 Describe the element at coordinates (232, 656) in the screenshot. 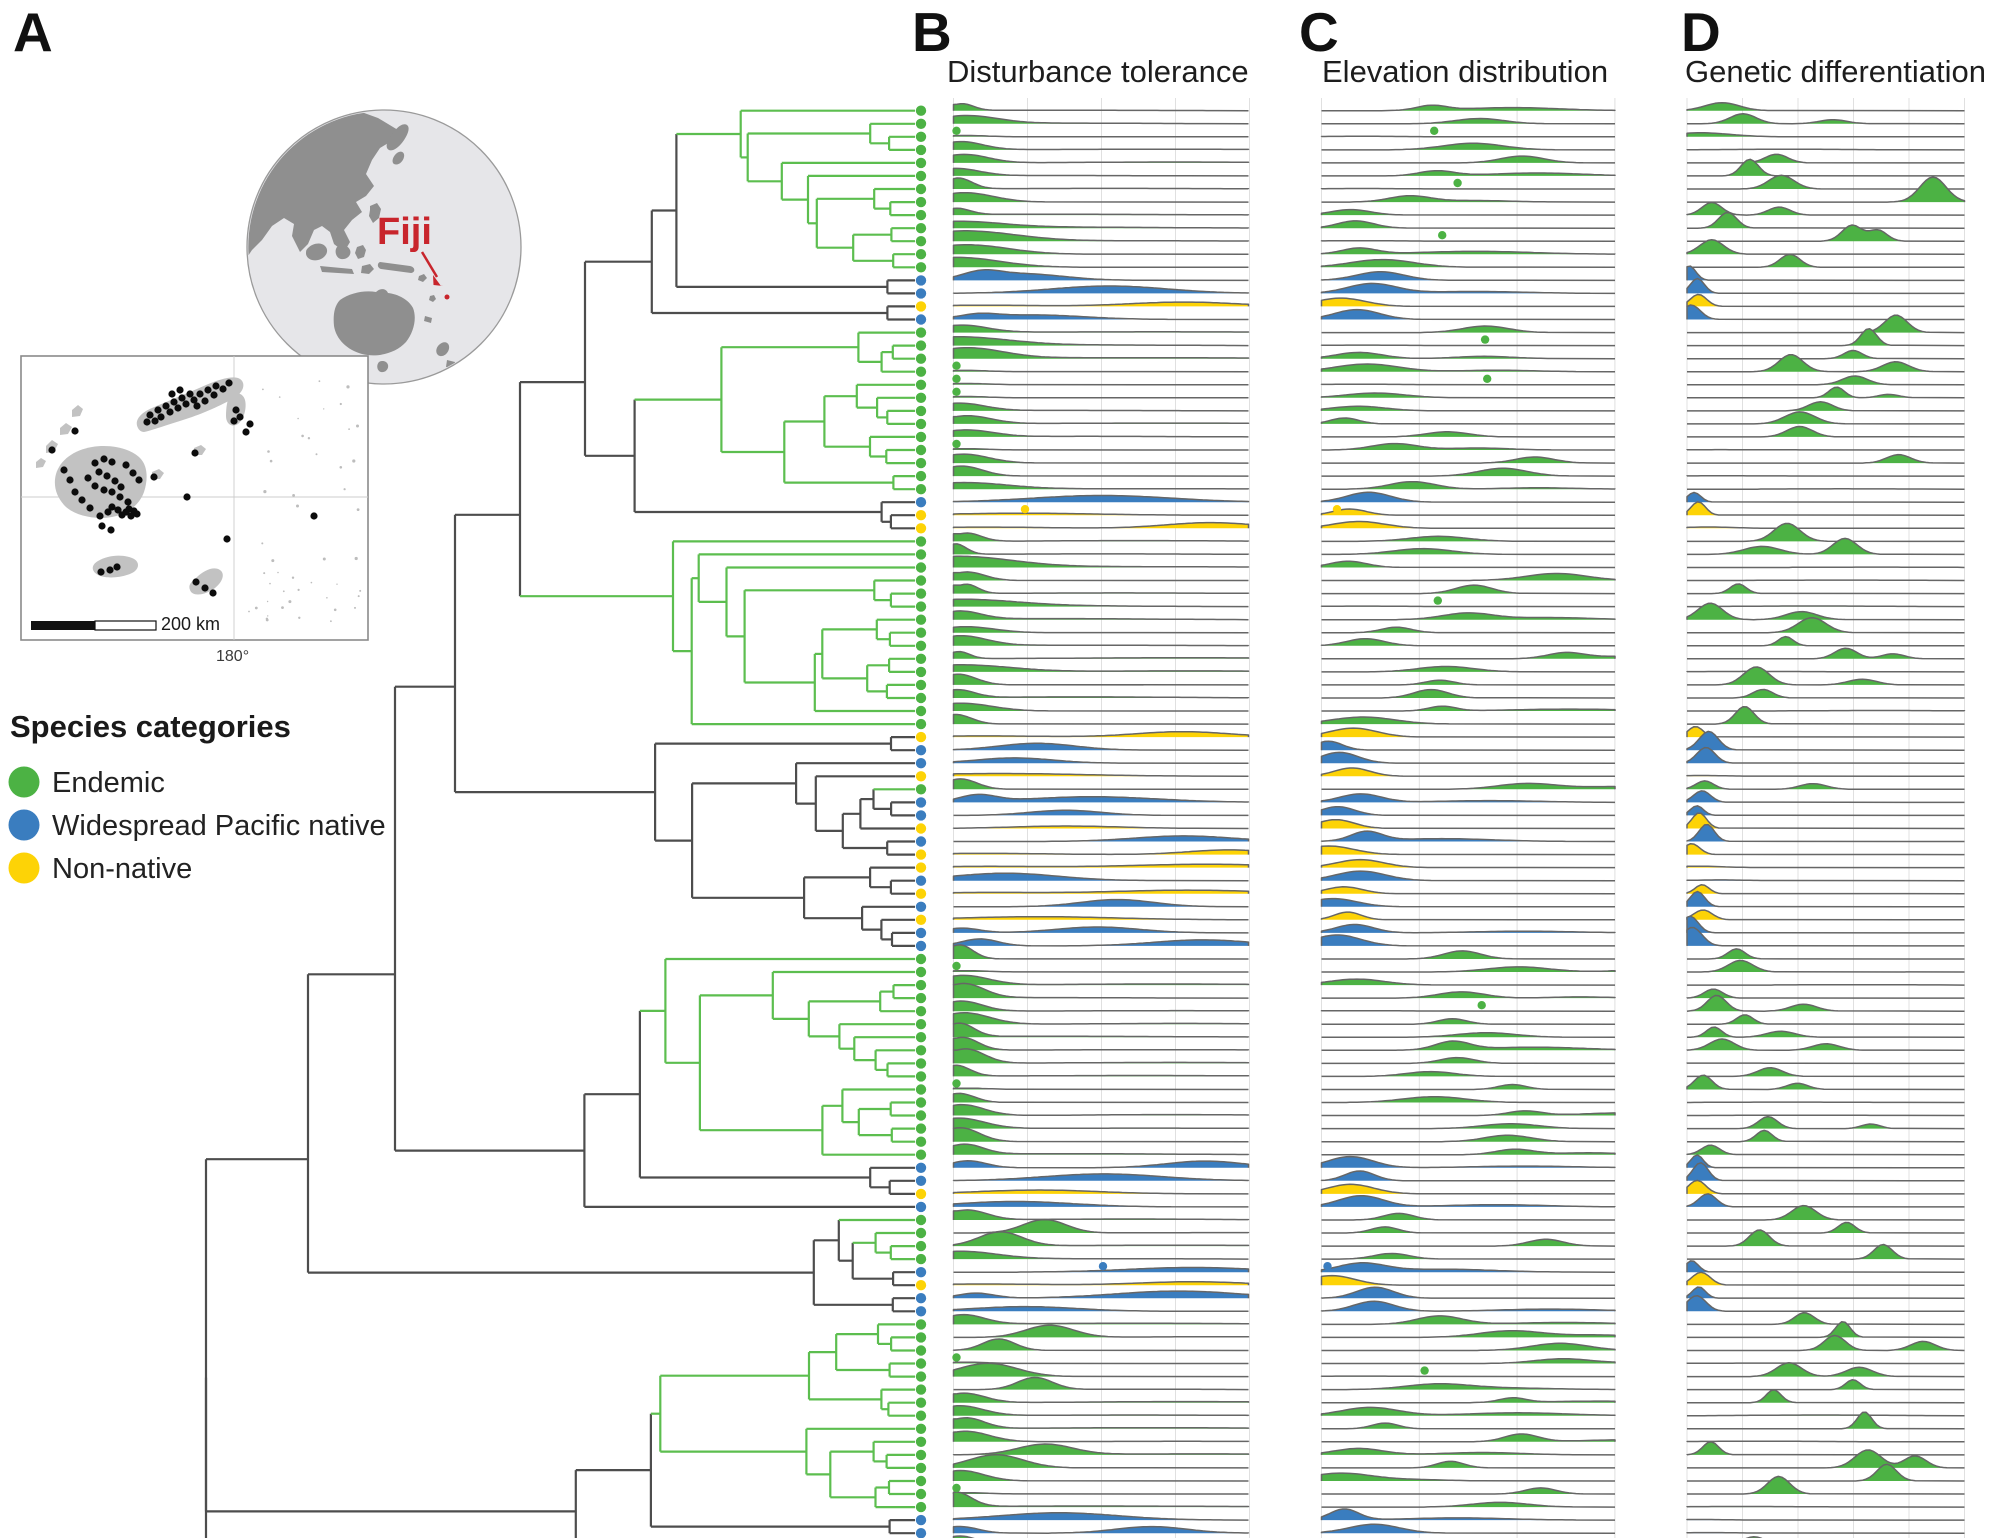

I see `svg-text: 180°` at that location.